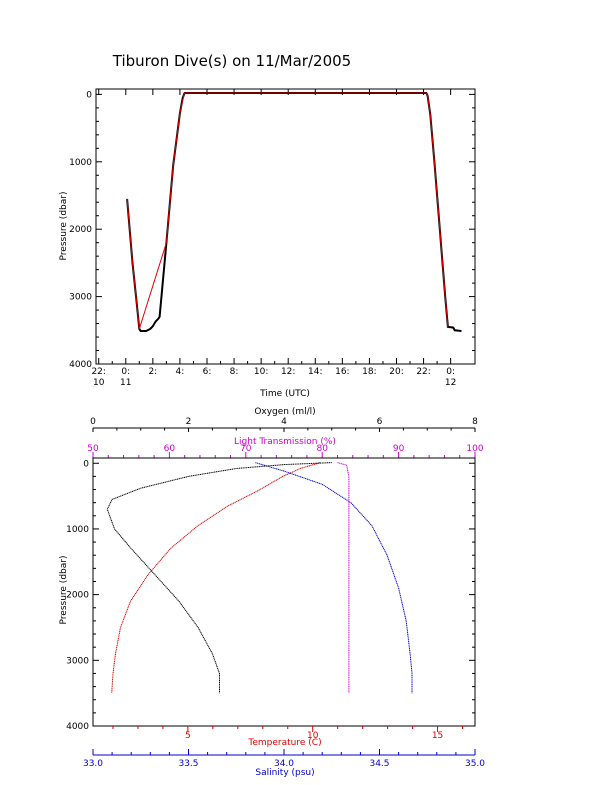  I want to click on x-tick-label: 16:, so click(342, 372).